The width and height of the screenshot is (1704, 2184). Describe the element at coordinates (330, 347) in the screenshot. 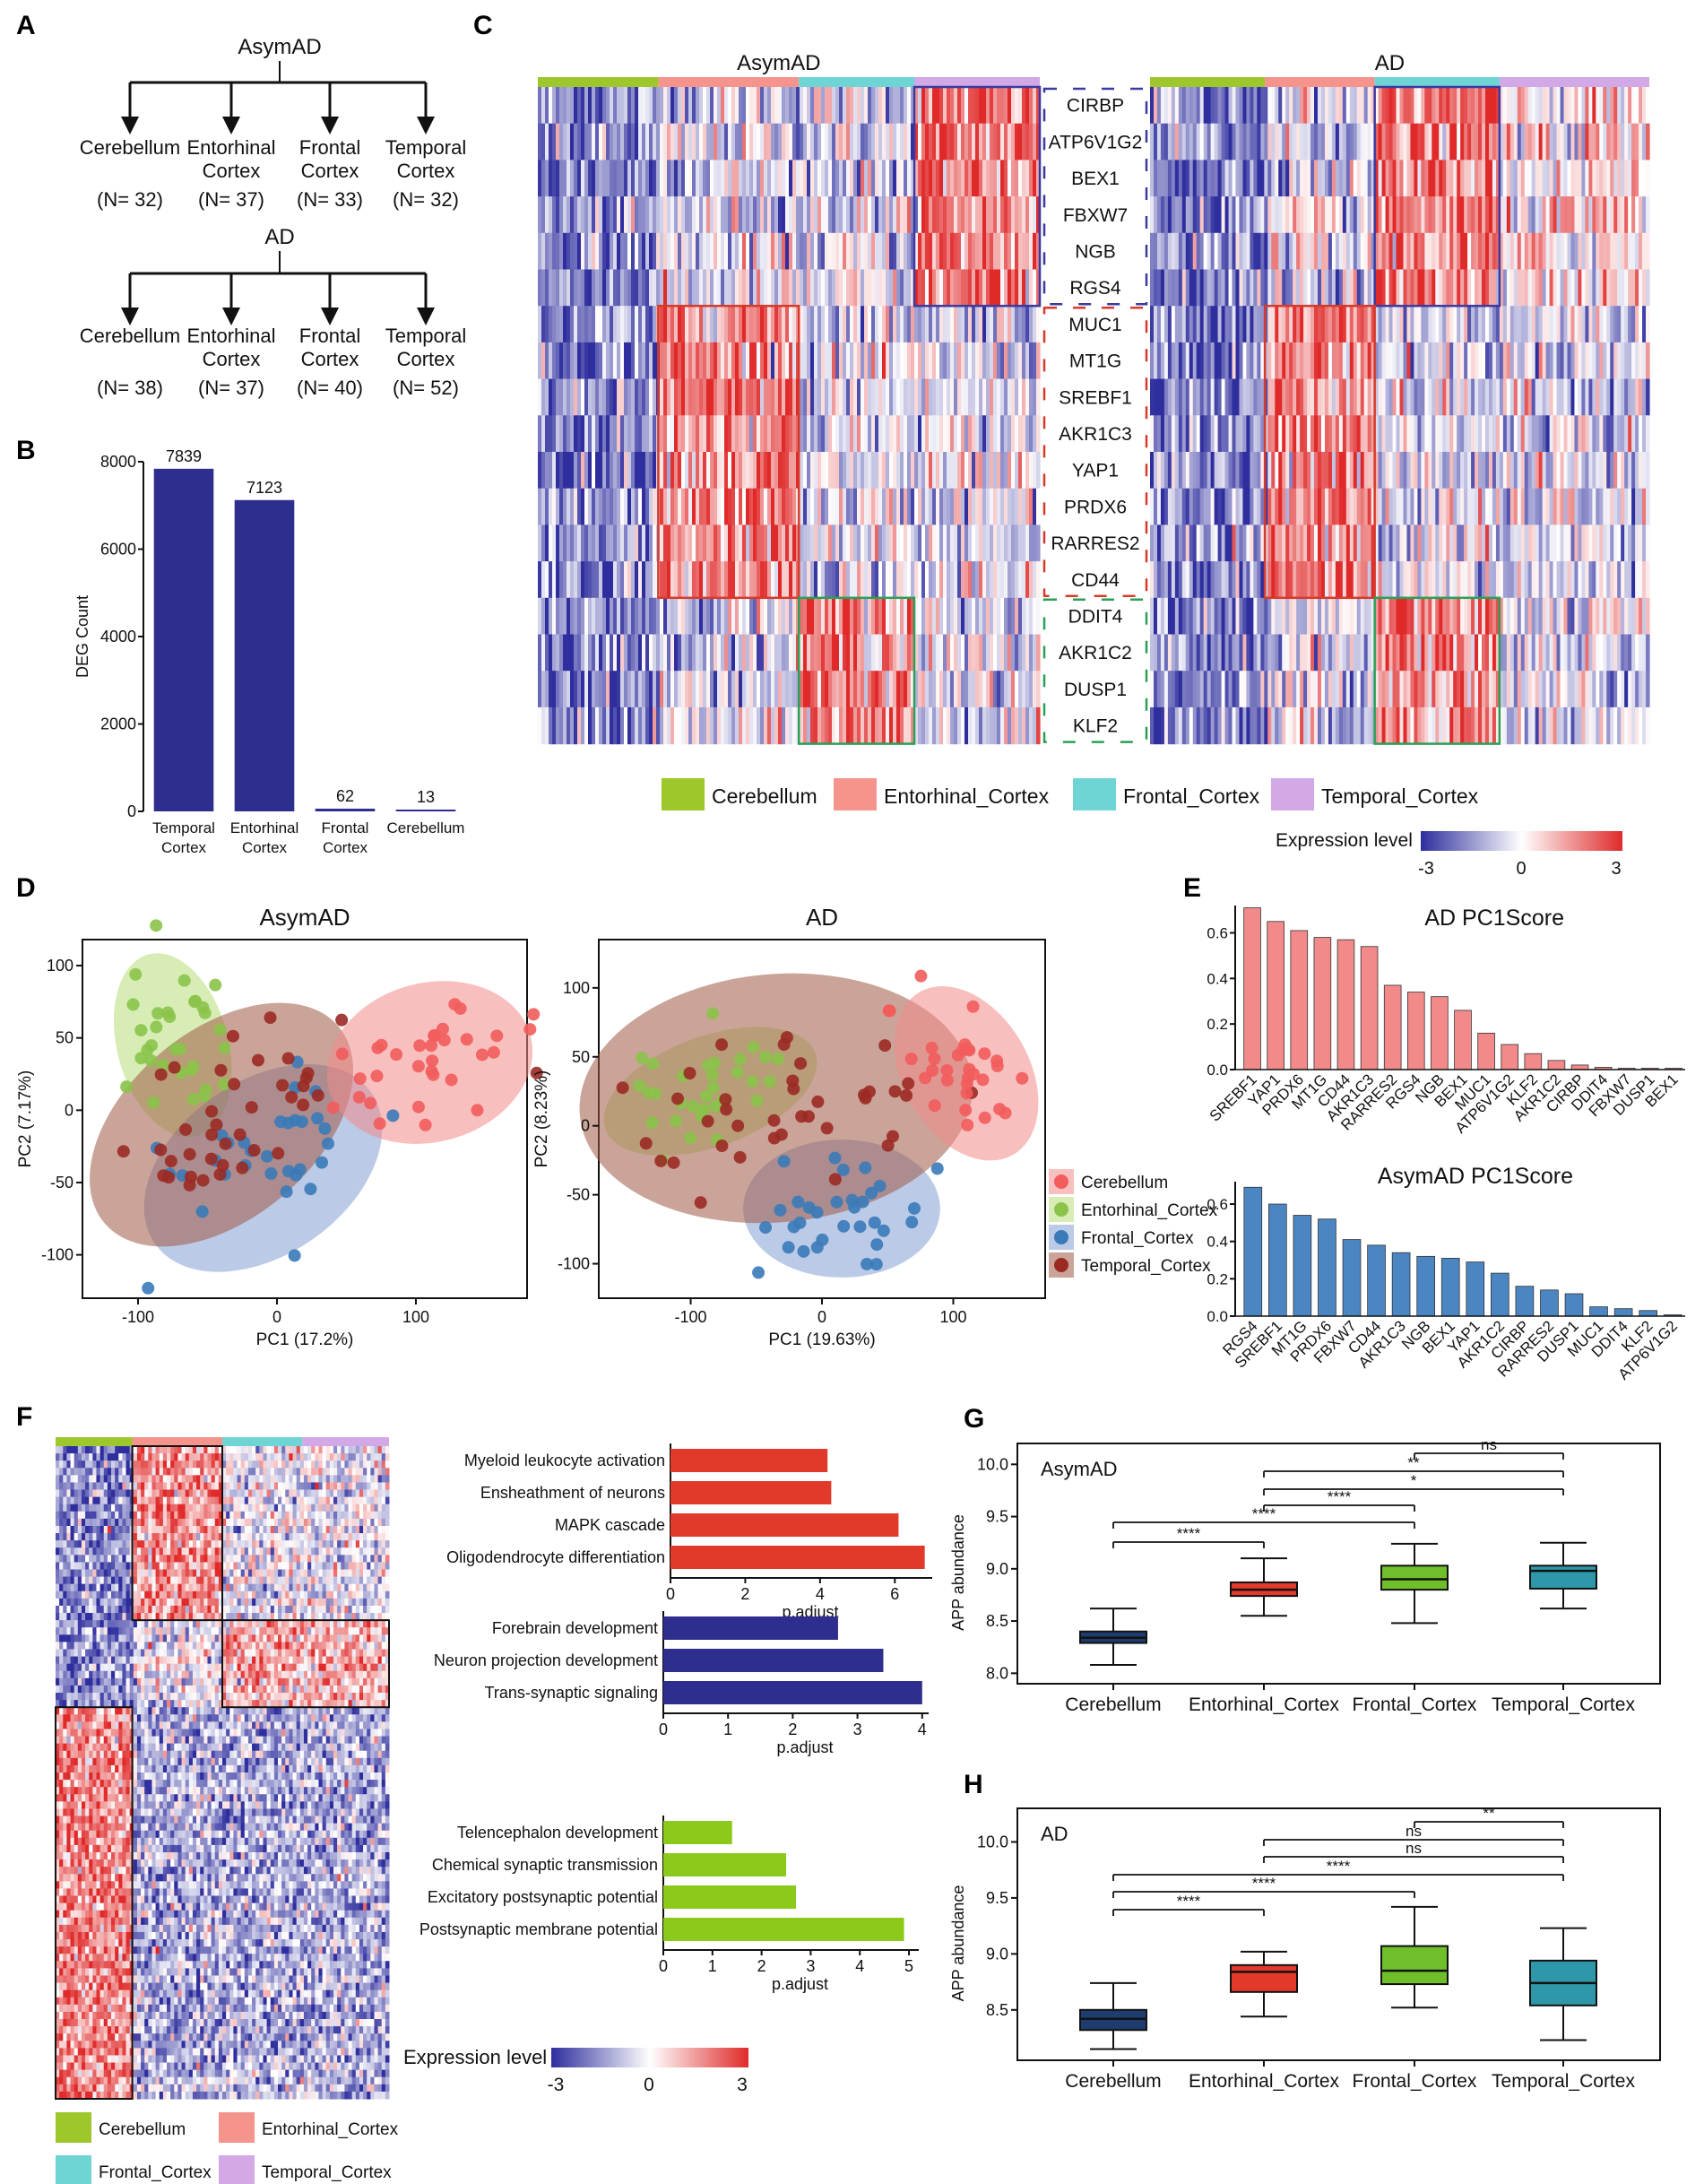

I see `tree-child-label: Frontal Cortex` at that location.